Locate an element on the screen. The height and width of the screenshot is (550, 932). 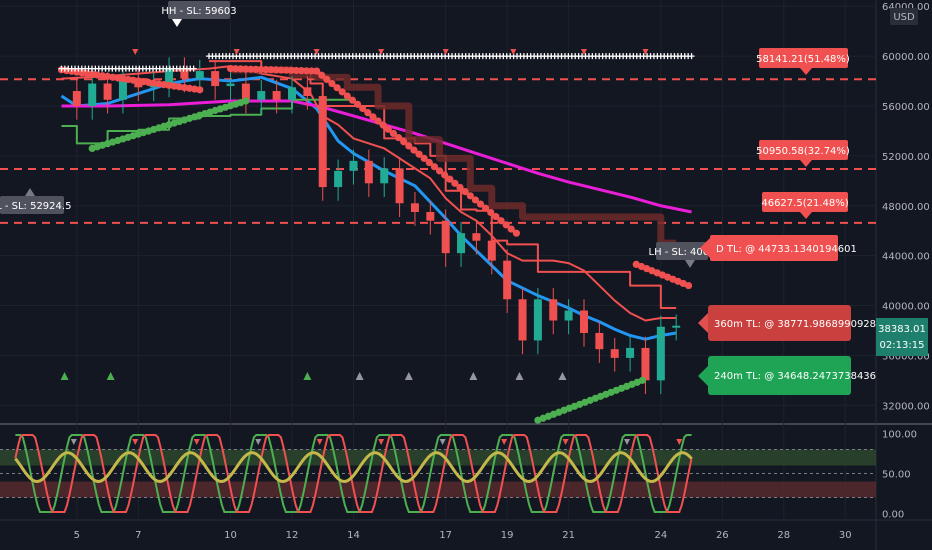
time-tick-label: 5 is located at coordinates (77, 535).